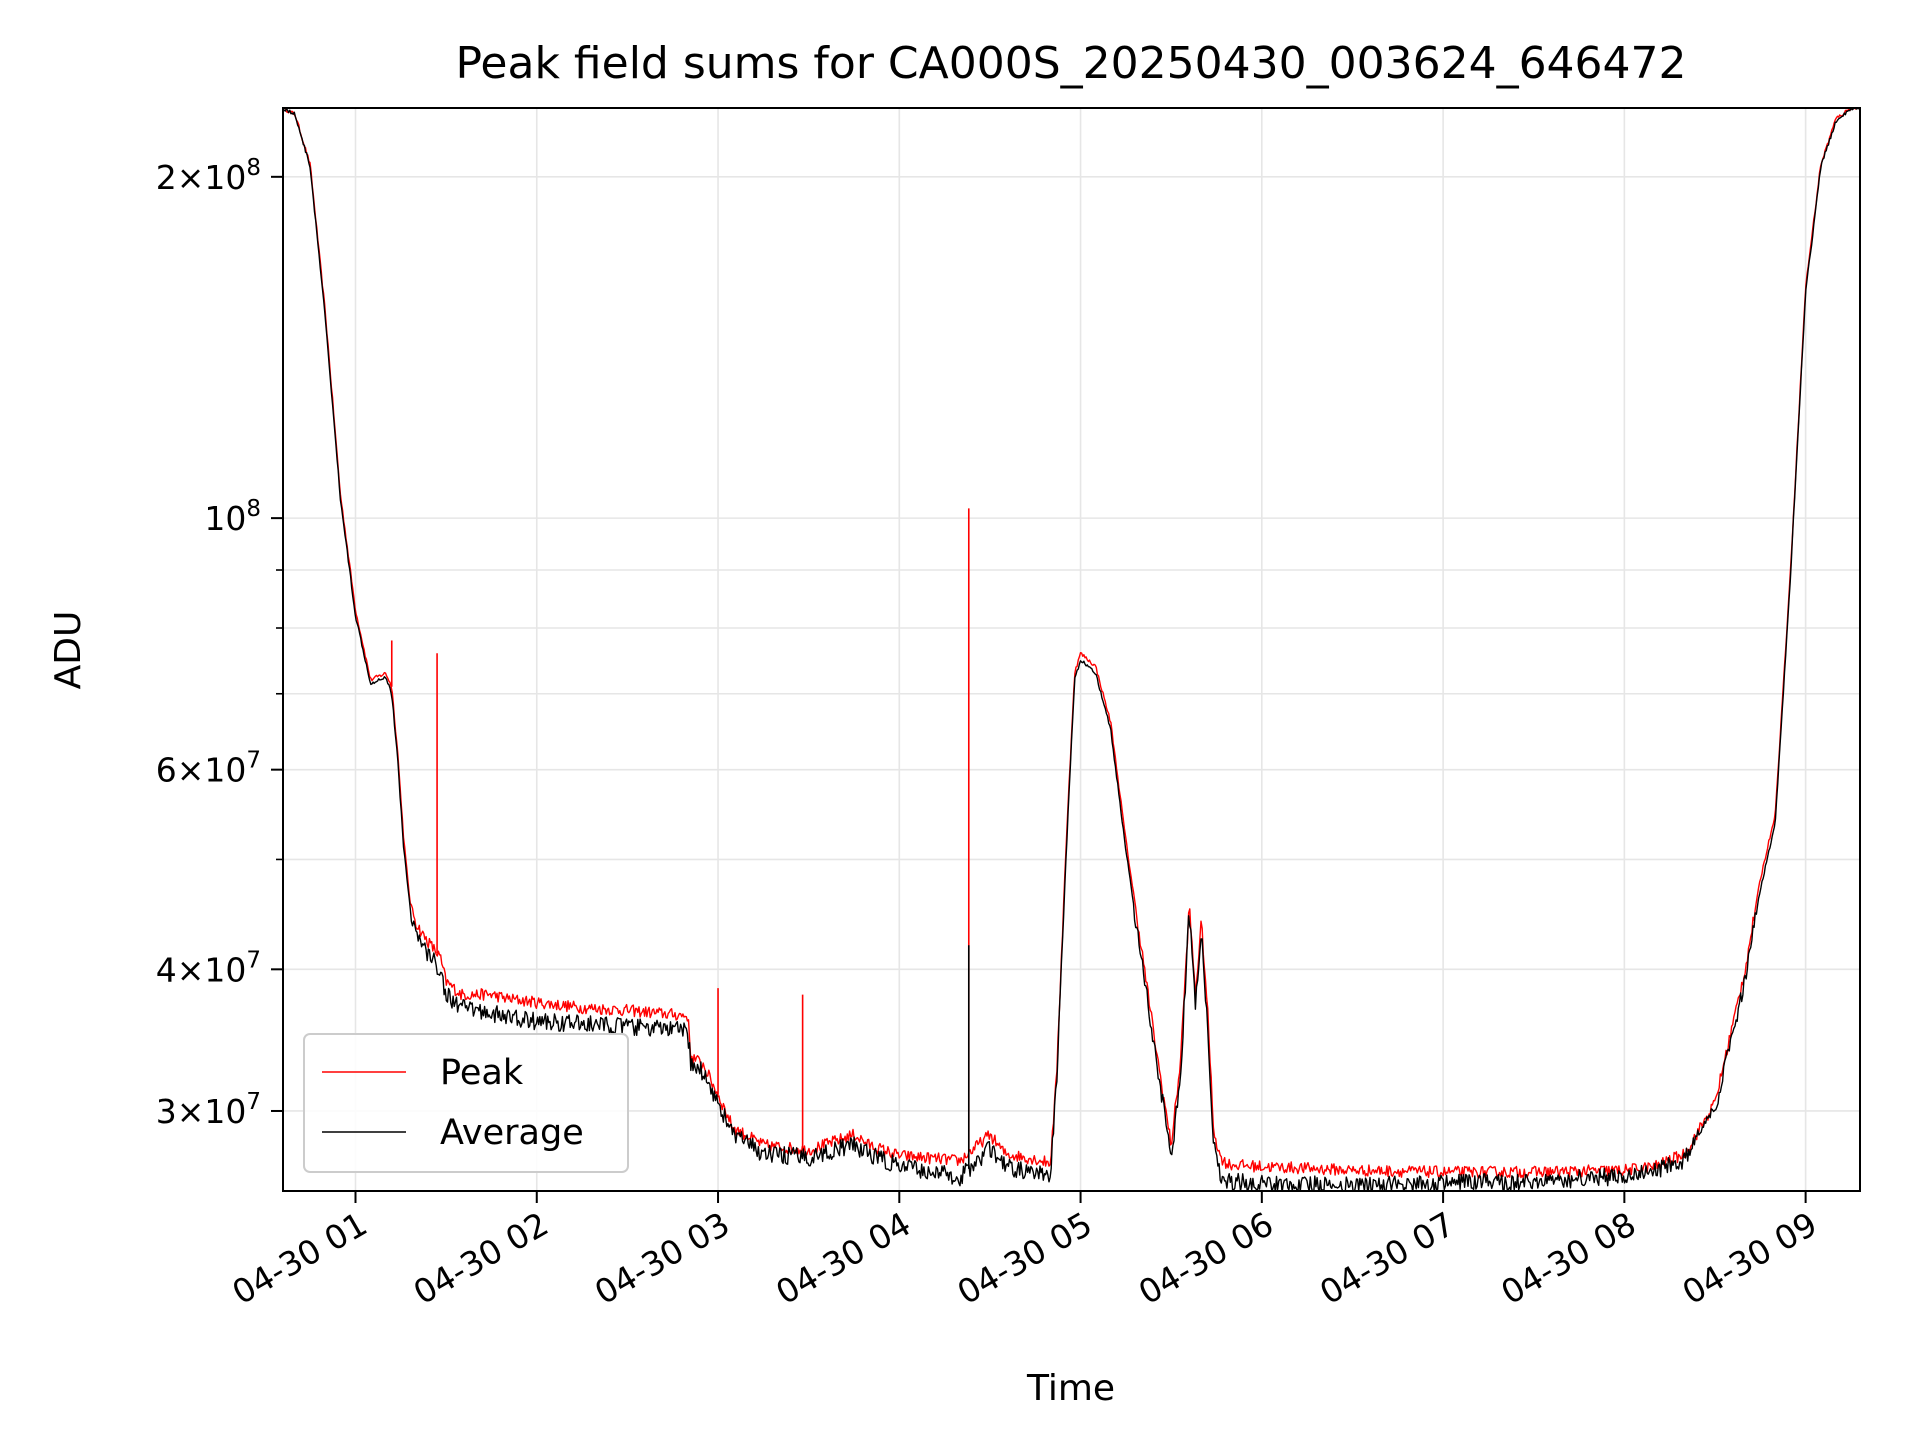  I want to click on y-tick-label: 2×108, so click(208, 176).